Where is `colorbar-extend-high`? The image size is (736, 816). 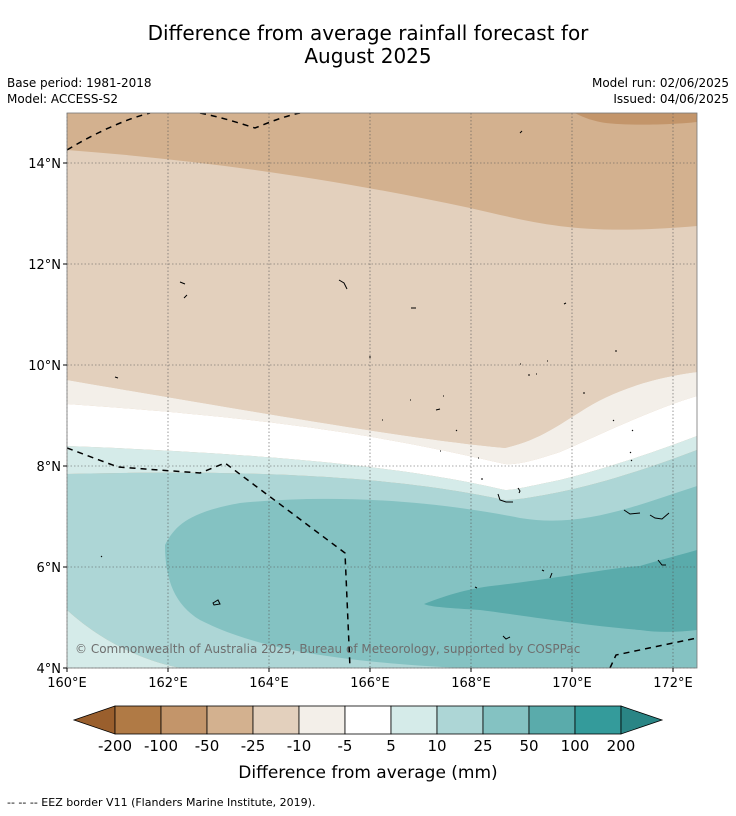 colorbar-extend-high is located at coordinates (642, 720).